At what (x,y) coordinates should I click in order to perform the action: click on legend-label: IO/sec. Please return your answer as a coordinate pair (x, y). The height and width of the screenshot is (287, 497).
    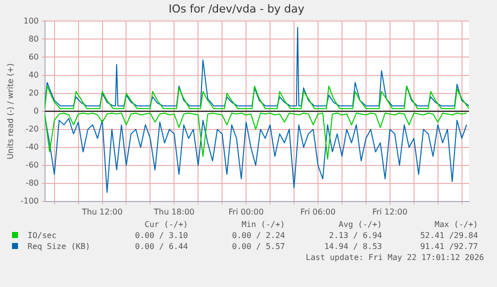
    Looking at the image, I should click on (41, 235).